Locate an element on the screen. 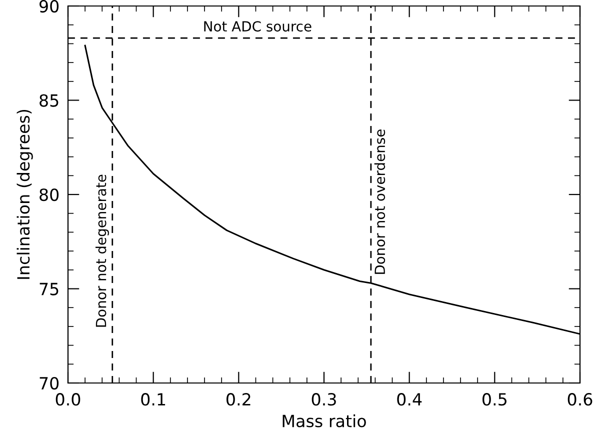 The image size is (595, 435). x-tick-label: 0.5 is located at coordinates (494, 399).